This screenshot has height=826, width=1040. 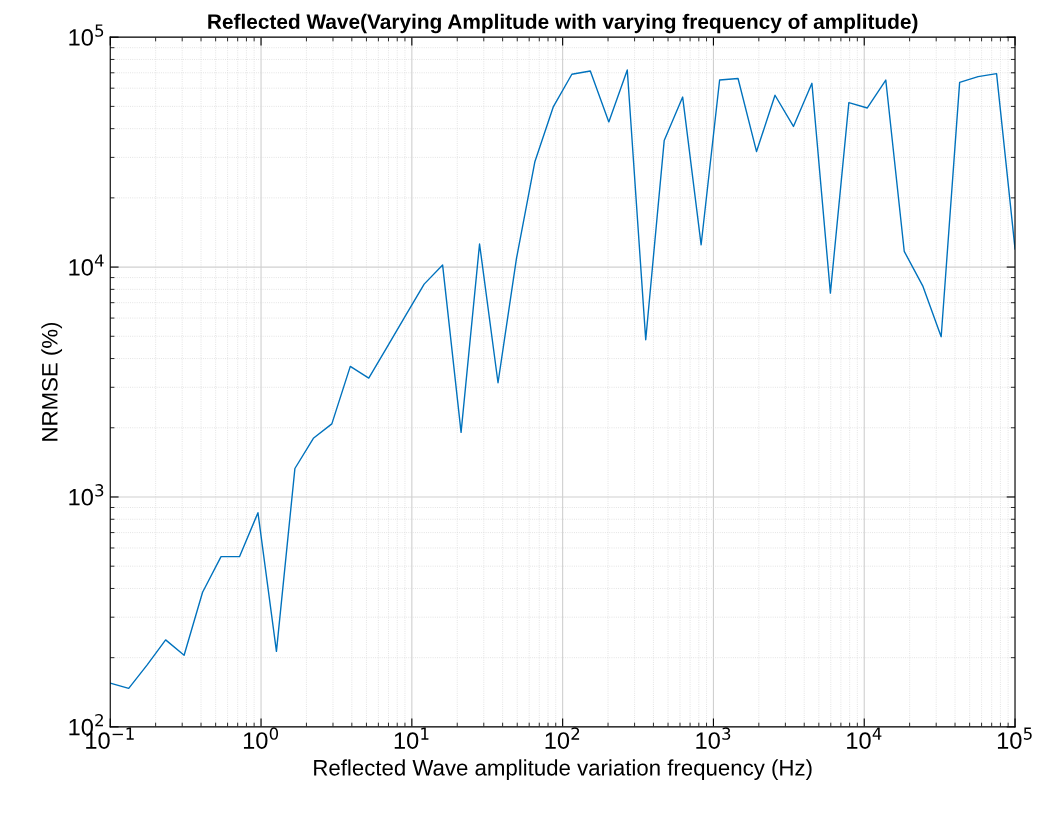 What do you see at coordinates (563, 23) in the screenshot?
I see `chart-title: Reflected Wave(Varying Amplitude with varying frequency of amplitude)` at bounding box center [563, 23].